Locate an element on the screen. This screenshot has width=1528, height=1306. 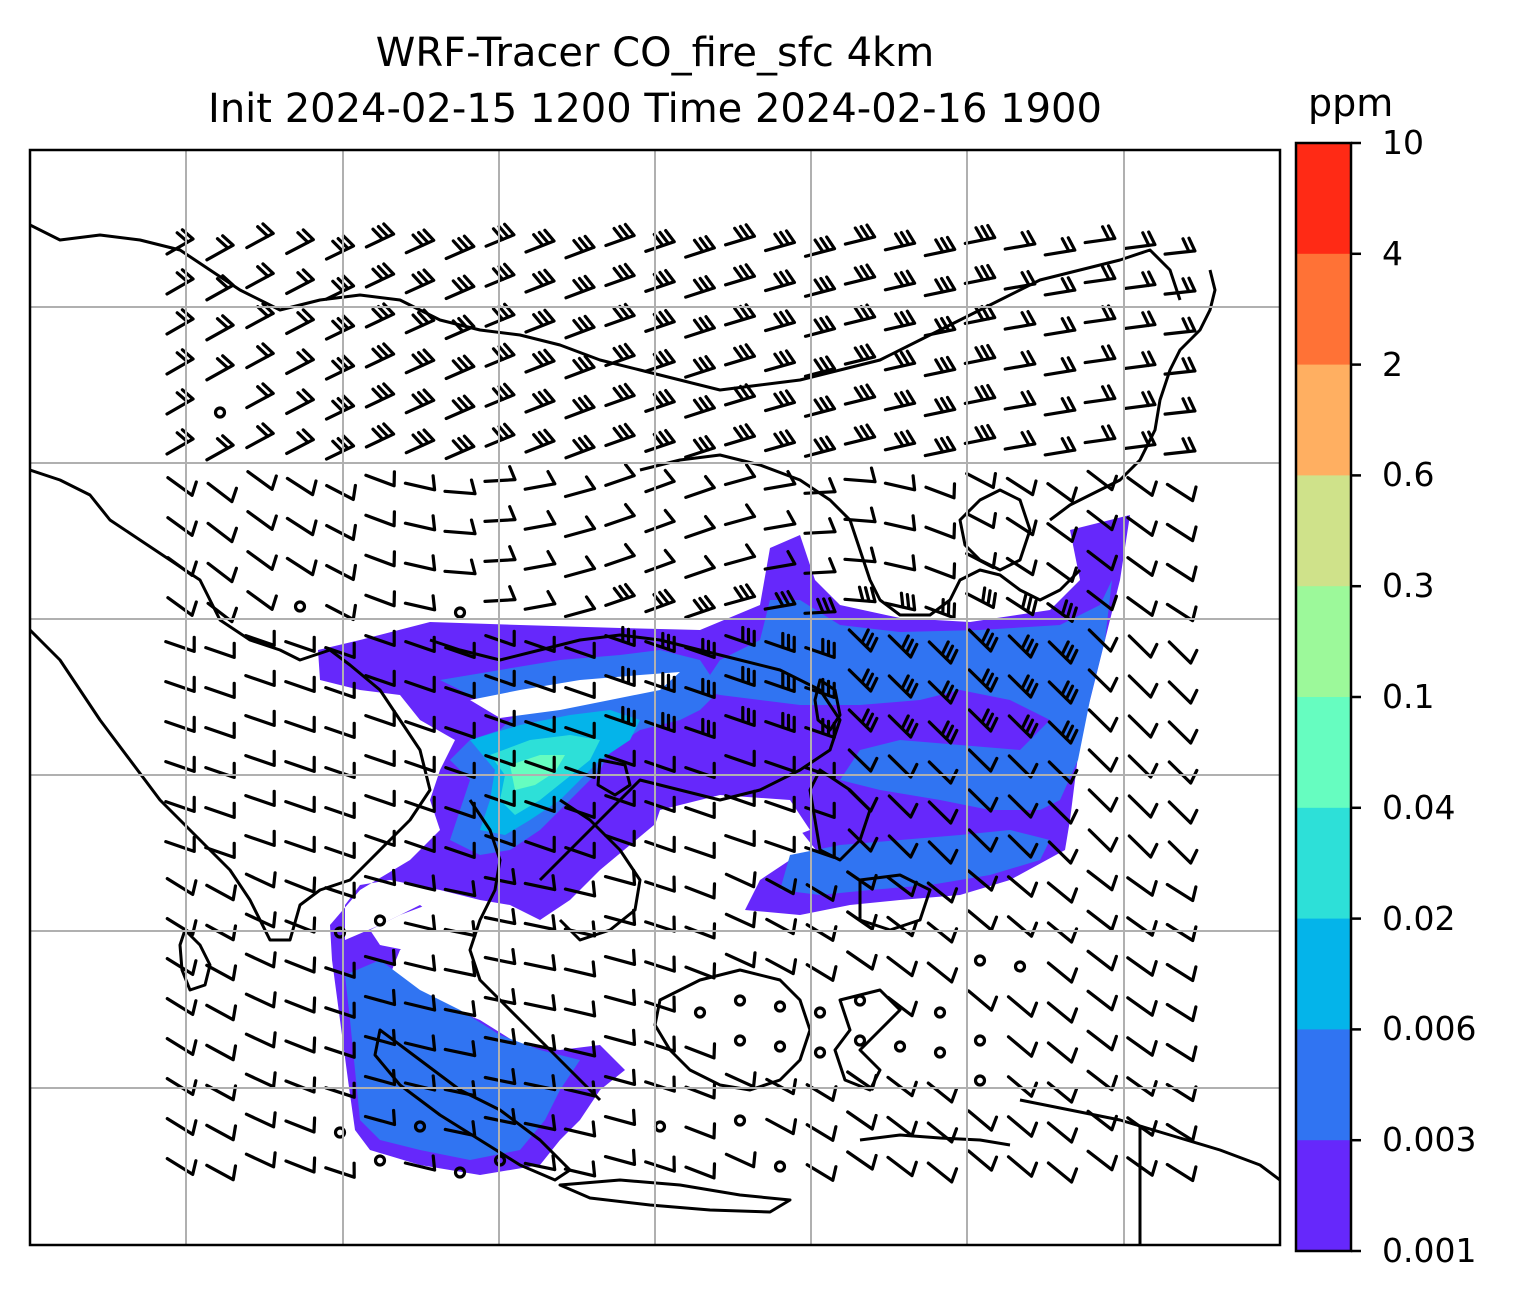
colorbar-tick-label: 0.3 is located at coordinates (1408, 586).